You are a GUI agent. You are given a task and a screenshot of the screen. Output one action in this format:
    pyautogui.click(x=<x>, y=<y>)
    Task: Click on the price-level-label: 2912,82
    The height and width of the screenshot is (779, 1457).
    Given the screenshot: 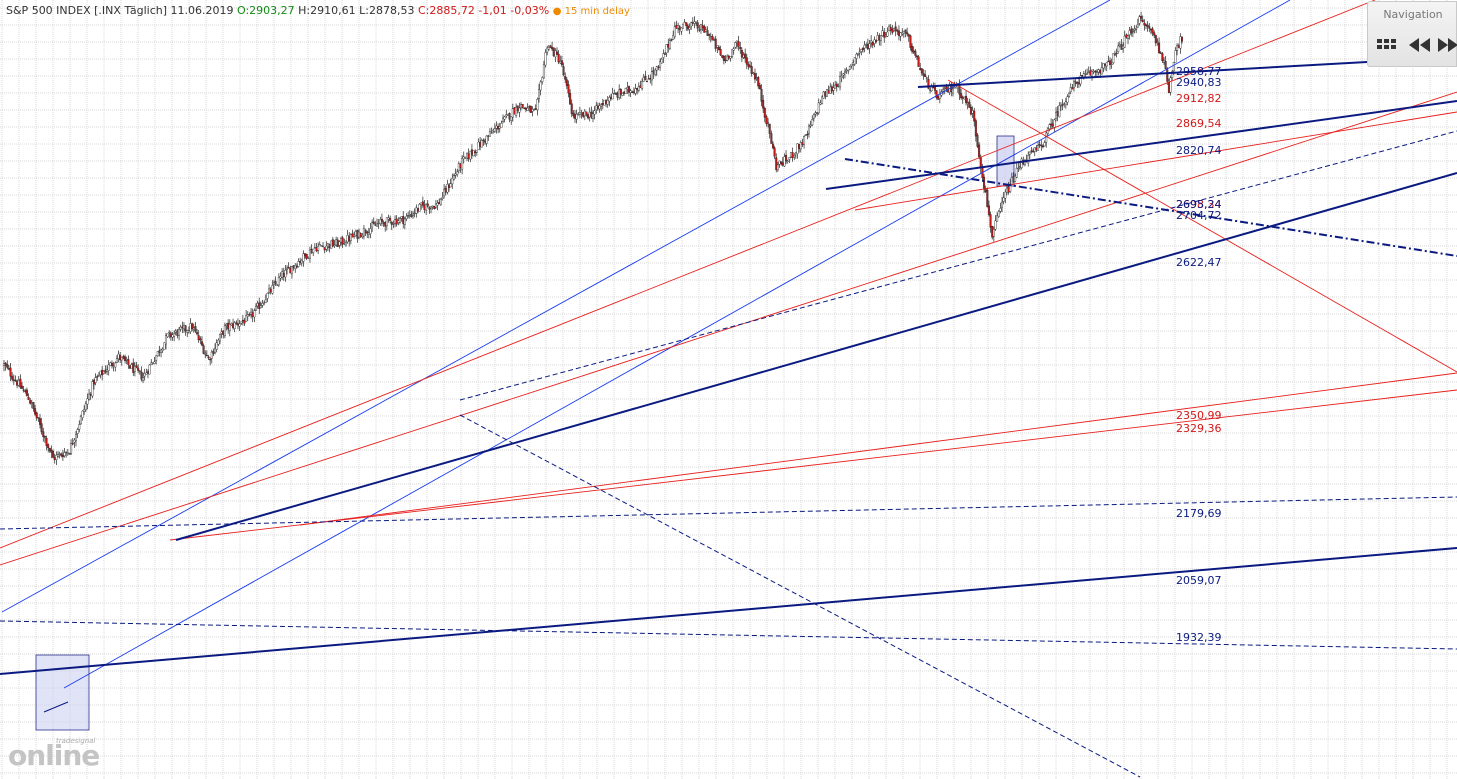 What is the action you would take?
    pyautogui.click(x=1199, y=98)
    